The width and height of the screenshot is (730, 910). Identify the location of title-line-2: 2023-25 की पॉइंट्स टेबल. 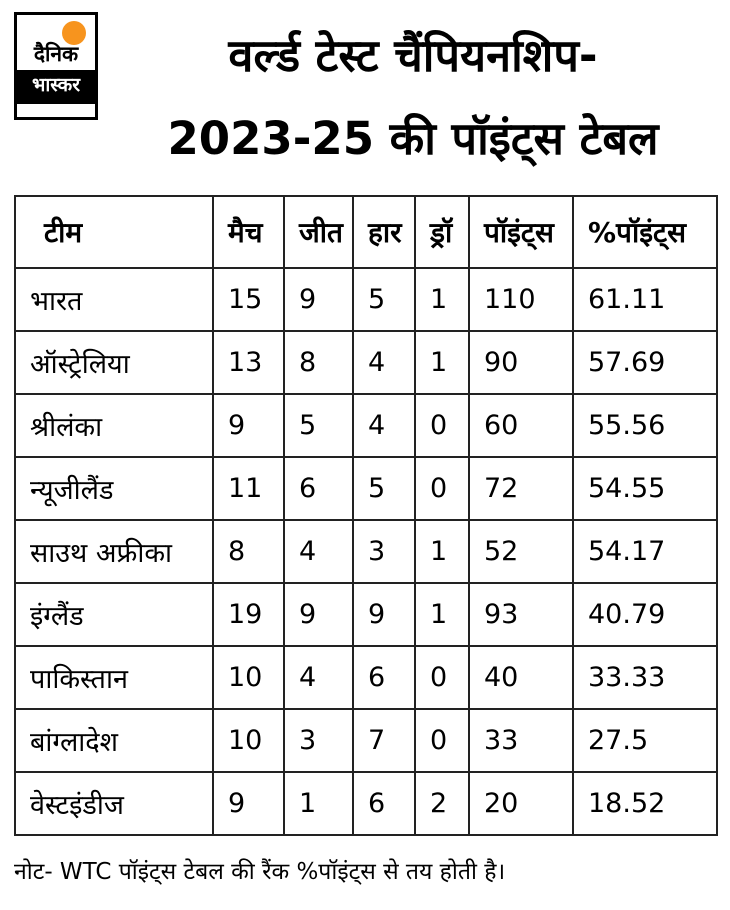
(413, 139).